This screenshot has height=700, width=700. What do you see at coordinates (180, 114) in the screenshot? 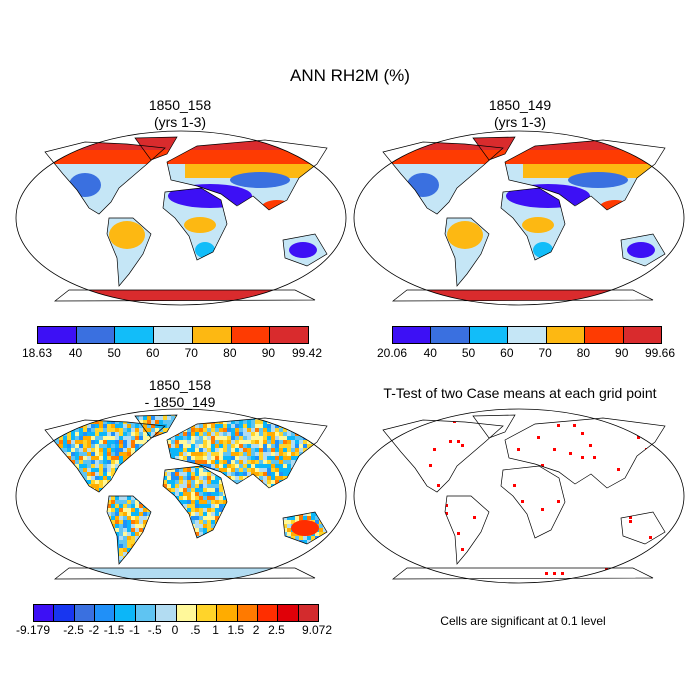
I see `panel-1-title: 1850_158 (yrs 1-3)` at bounding box center [180, 114].